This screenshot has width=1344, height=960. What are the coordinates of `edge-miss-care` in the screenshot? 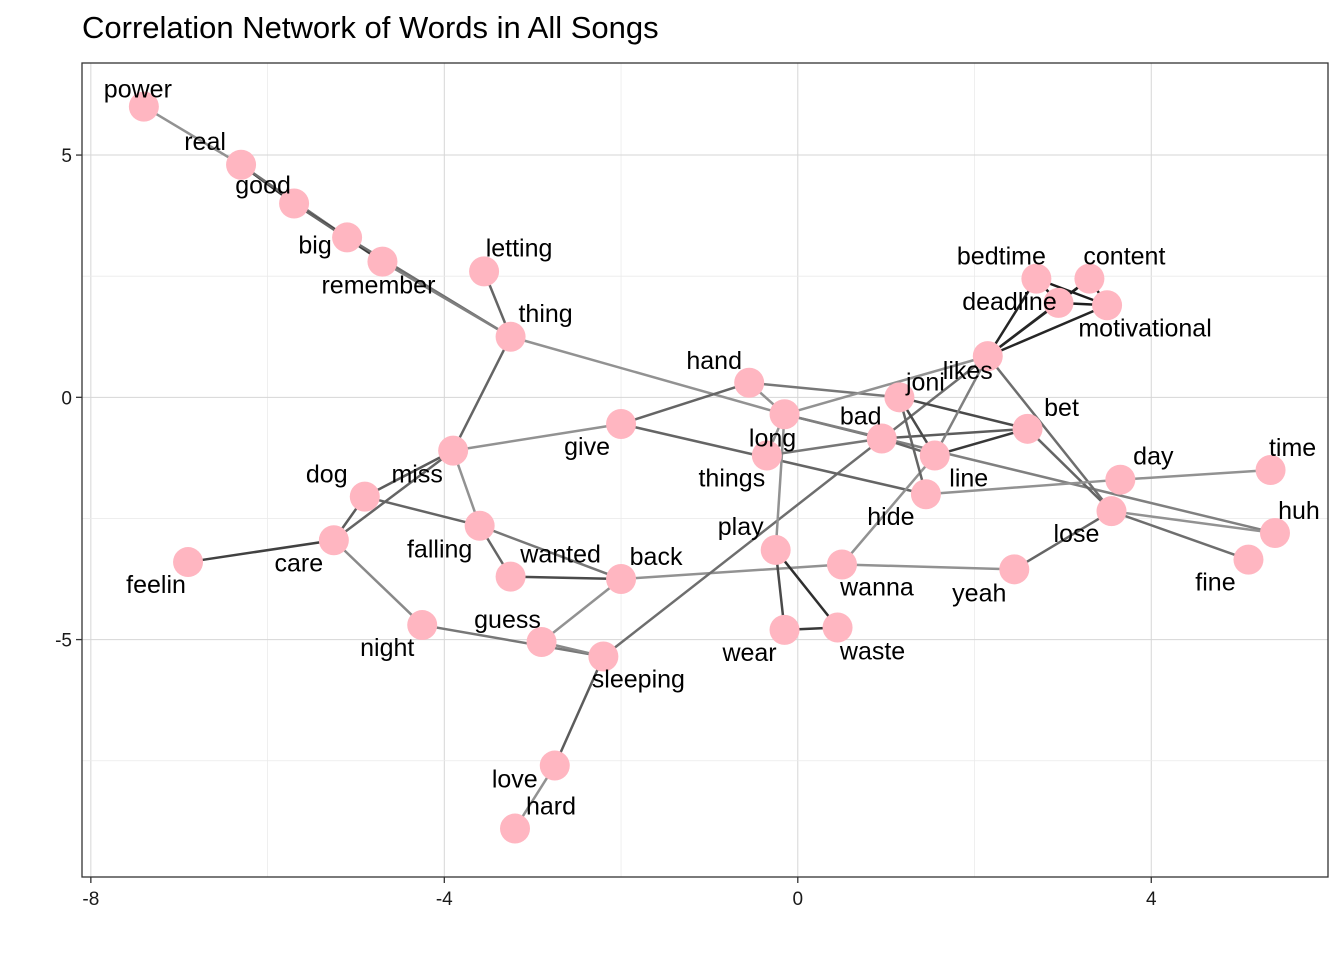 It's located at (393, 495).